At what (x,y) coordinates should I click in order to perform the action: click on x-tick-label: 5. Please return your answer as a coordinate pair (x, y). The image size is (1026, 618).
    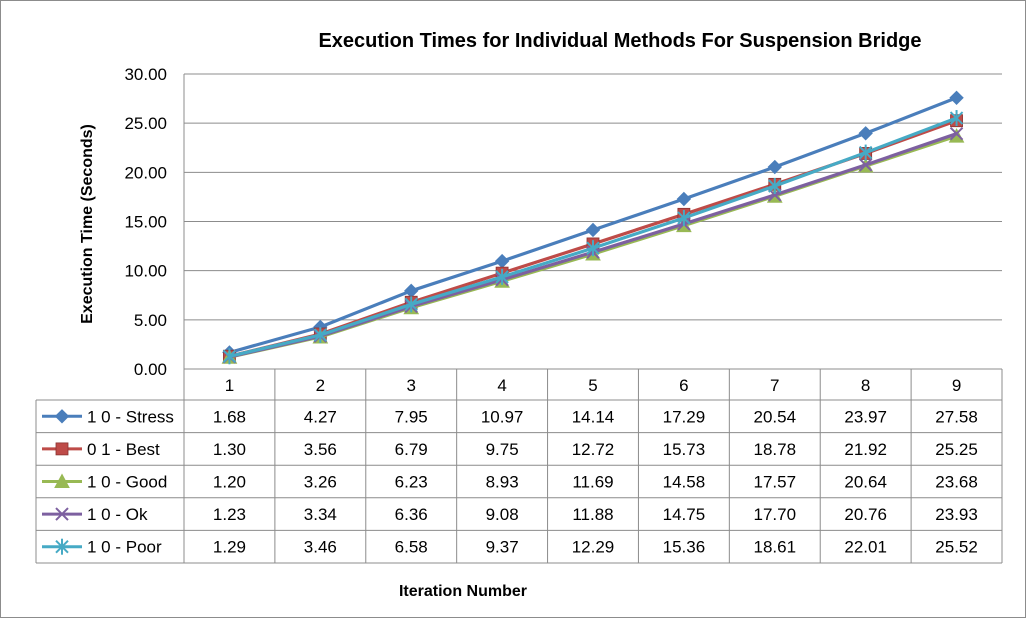
    Looking at the image, I should click on (592, 385).